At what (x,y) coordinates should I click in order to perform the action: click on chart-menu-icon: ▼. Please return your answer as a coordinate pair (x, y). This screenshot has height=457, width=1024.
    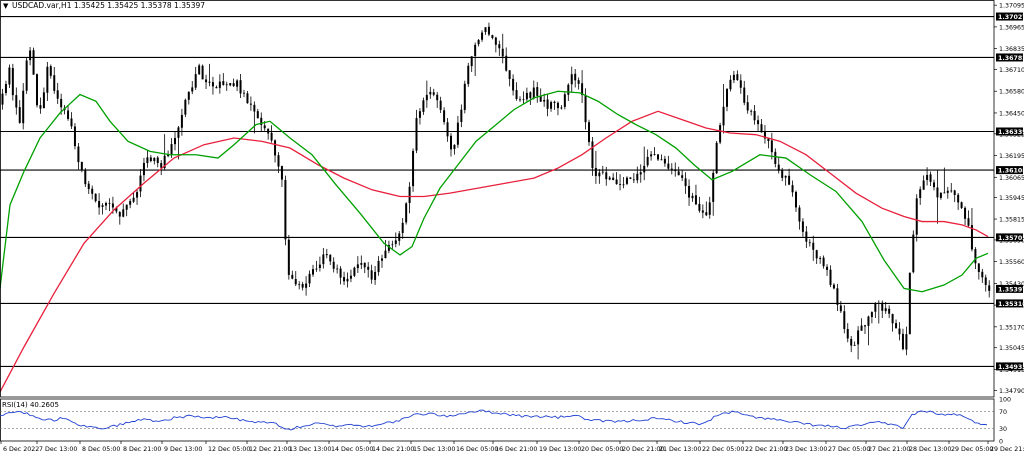
    Looking at the image, I should click on (6, 6).